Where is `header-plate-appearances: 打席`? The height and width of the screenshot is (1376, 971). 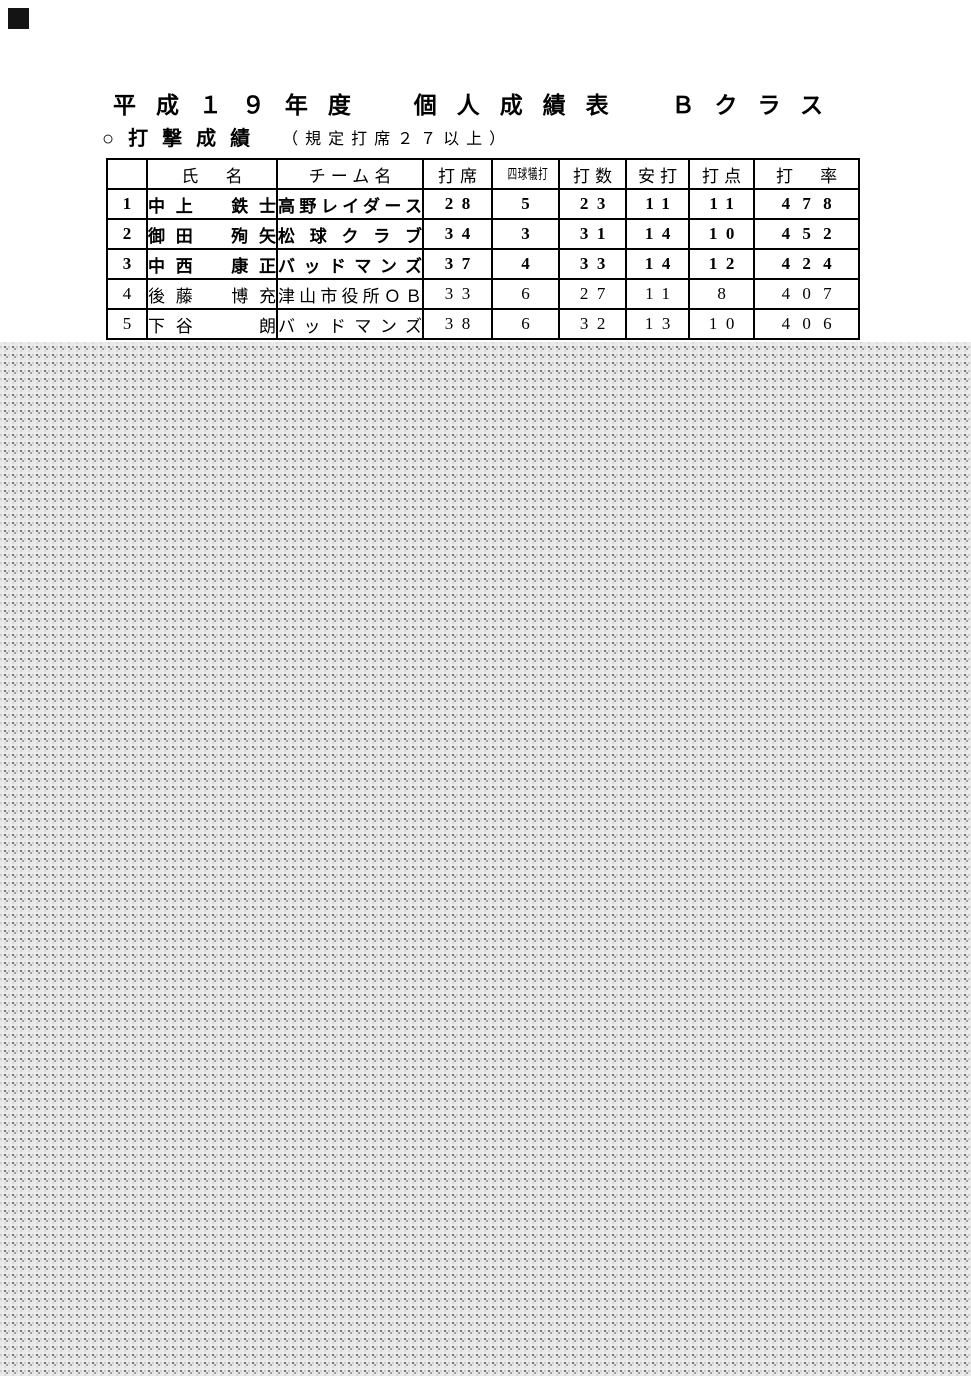
header-plate-appearances: 打席 is located at coordinates (457, 174).